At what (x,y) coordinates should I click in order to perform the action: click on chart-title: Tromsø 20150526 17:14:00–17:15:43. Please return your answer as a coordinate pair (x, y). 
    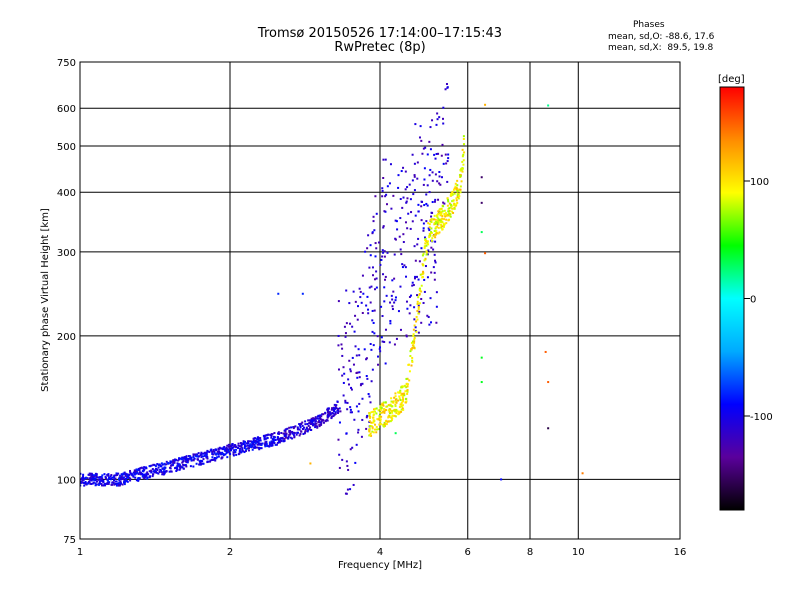
    Looking at the image, I should click on (380, 33).